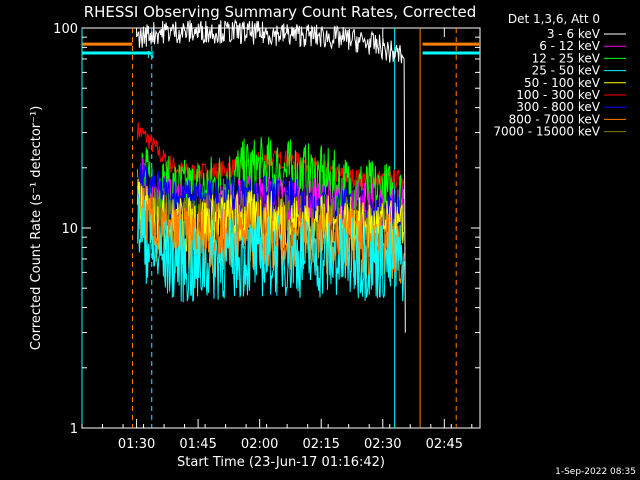 This screenshot has width=640, height=480. Describe the element at coordinates (36, 228) in the screenshot. I see `y-axis-label: Corrected Count Rate (s⁻¹ detector⁻¹)` at that location.